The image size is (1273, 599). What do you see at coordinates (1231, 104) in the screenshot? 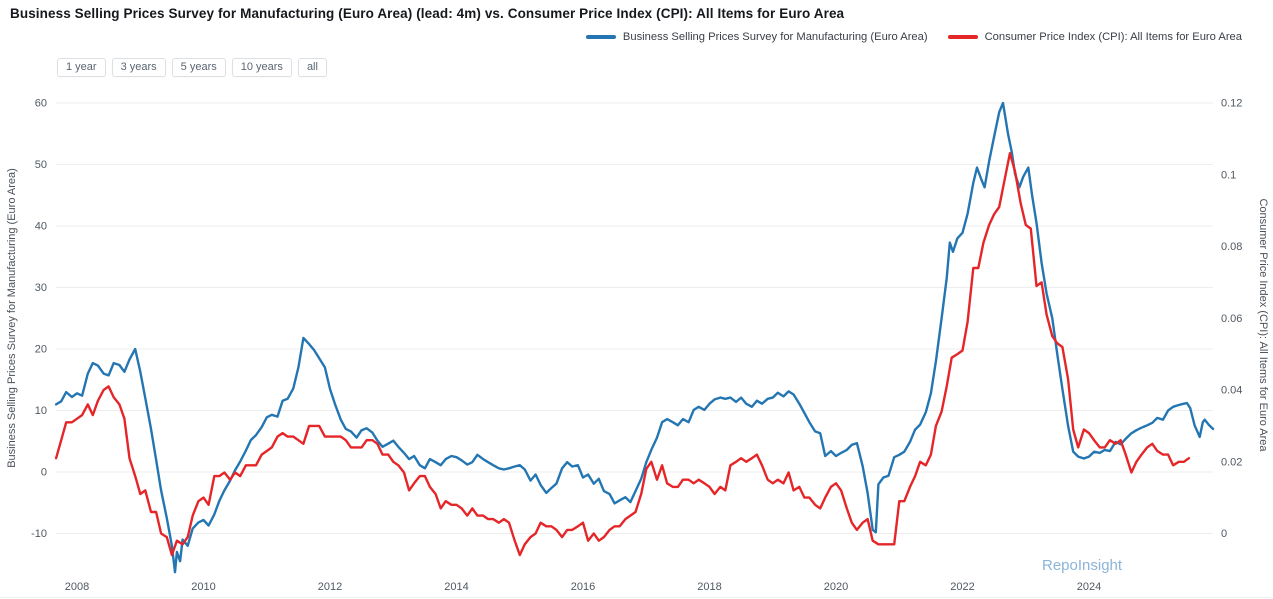
I see `right-axis-tick-label: 0.12` at bounding box center [1231, 104].